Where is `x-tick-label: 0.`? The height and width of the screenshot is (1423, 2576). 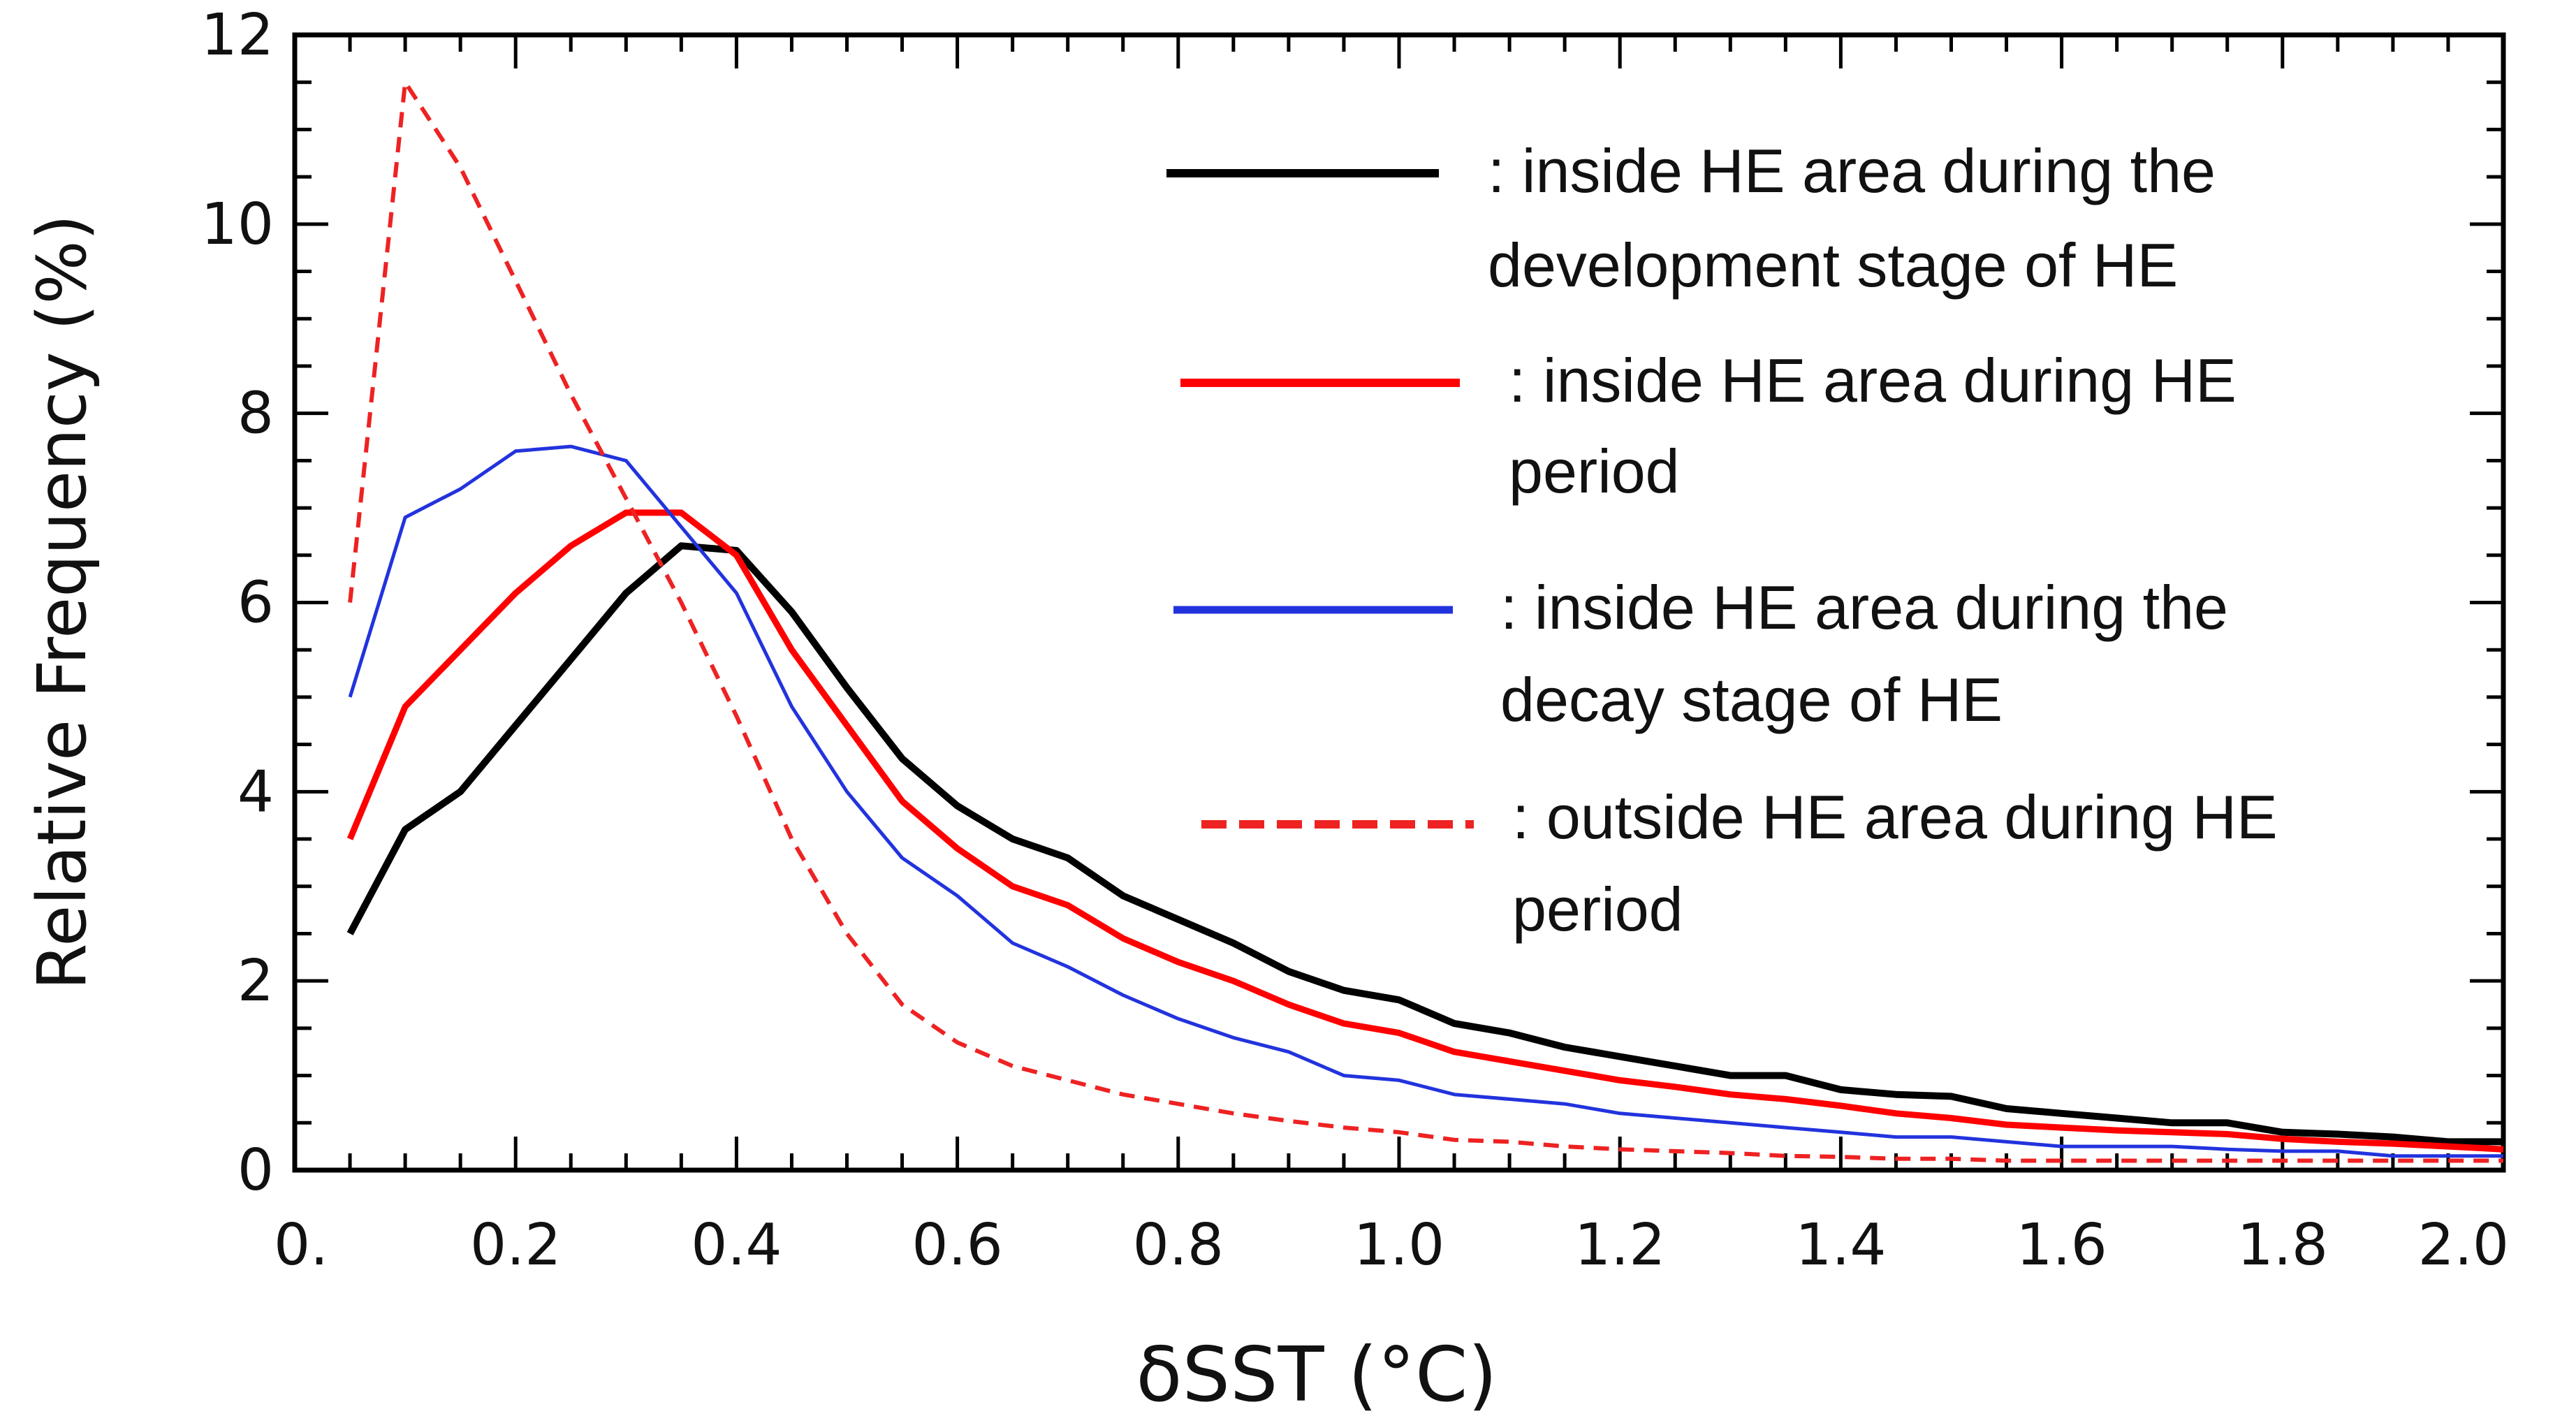
x-tick-label: 0. is located at coordinates (301, 1245).